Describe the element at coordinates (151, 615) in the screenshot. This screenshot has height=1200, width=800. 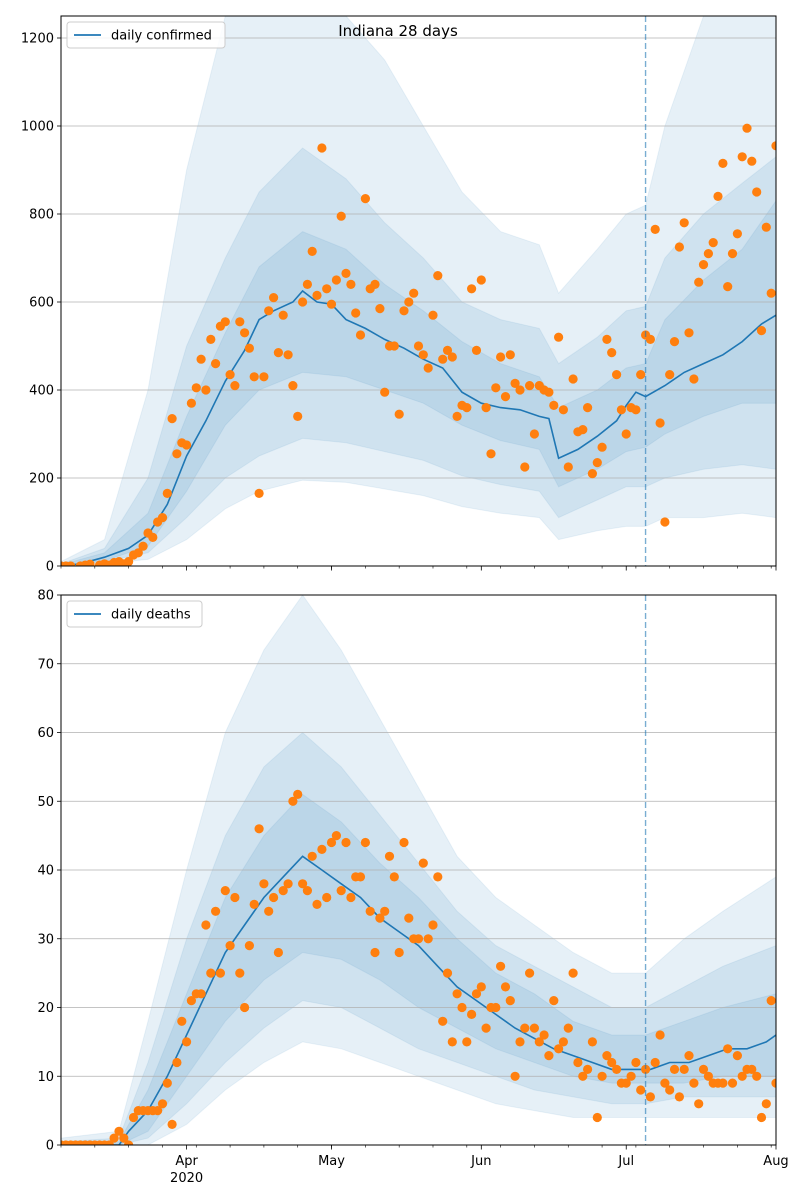
I see `legend-label: daily deaths` at that location.